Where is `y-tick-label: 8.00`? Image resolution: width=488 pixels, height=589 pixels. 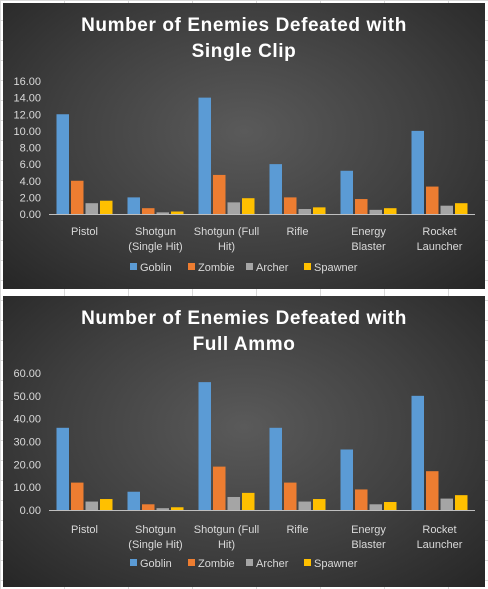 y-tick-label: 8.00 is located at coordinates (30, 149).